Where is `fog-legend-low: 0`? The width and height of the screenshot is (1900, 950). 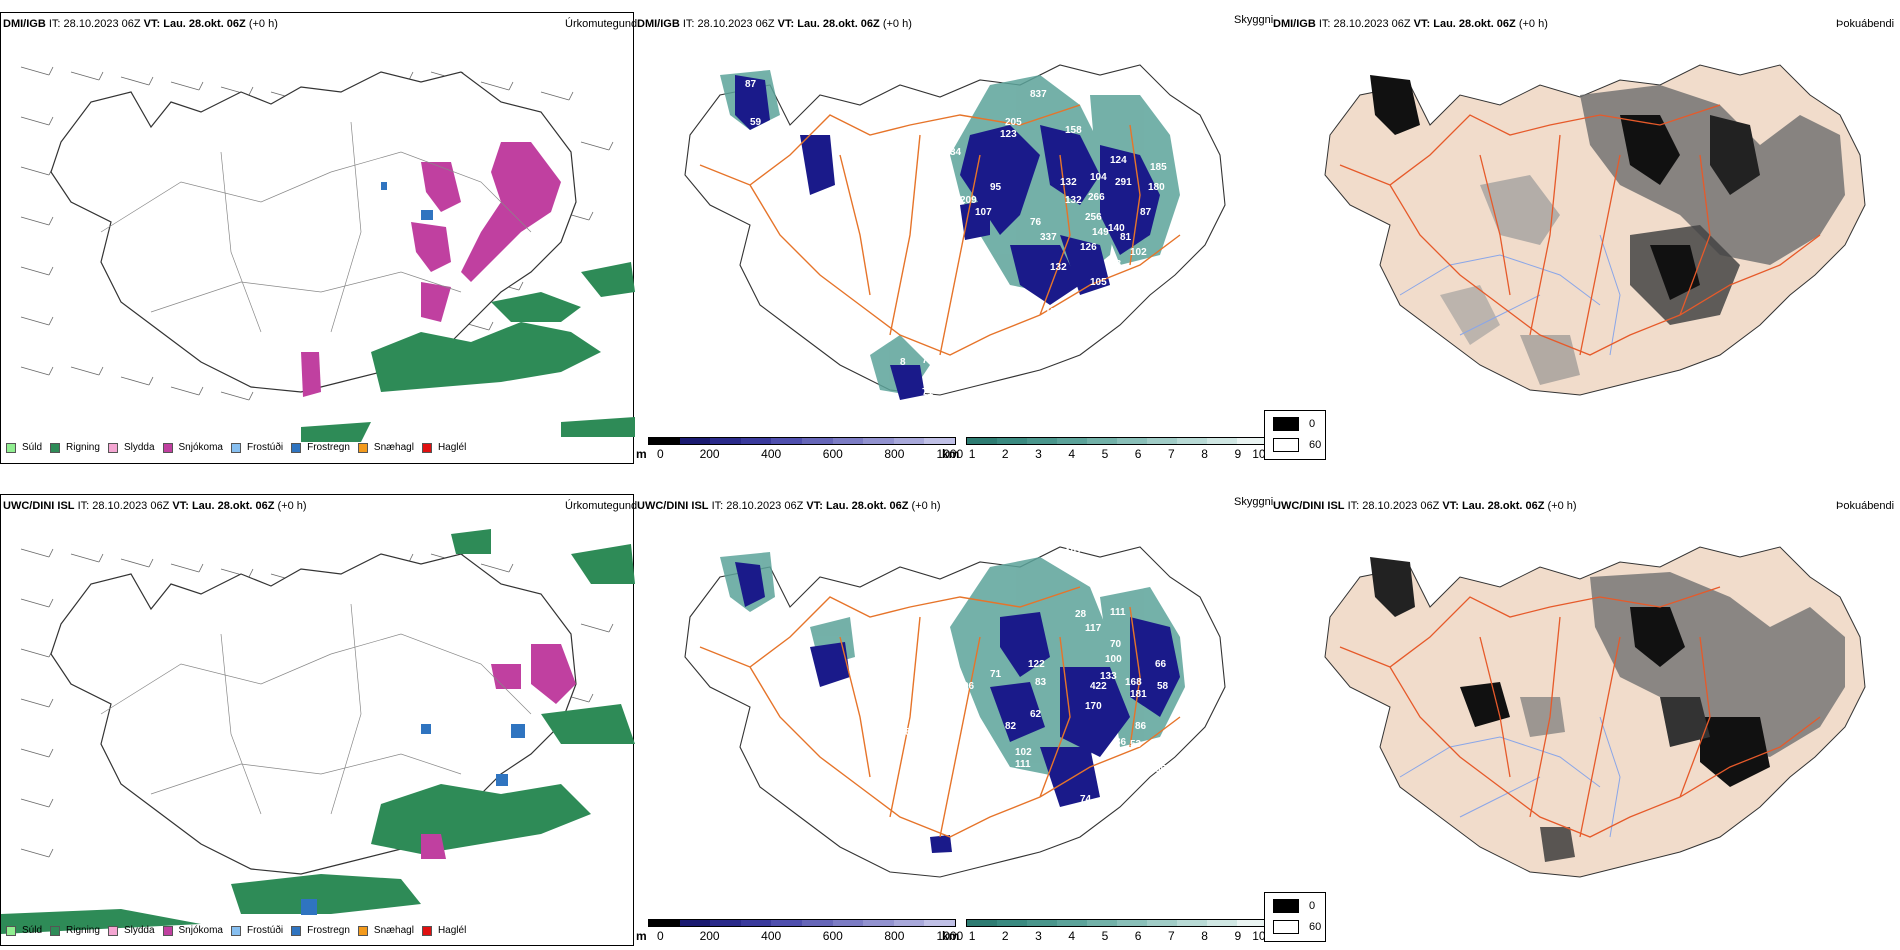
fog-legend-low: 0 is located at coordinates (1294, 906).